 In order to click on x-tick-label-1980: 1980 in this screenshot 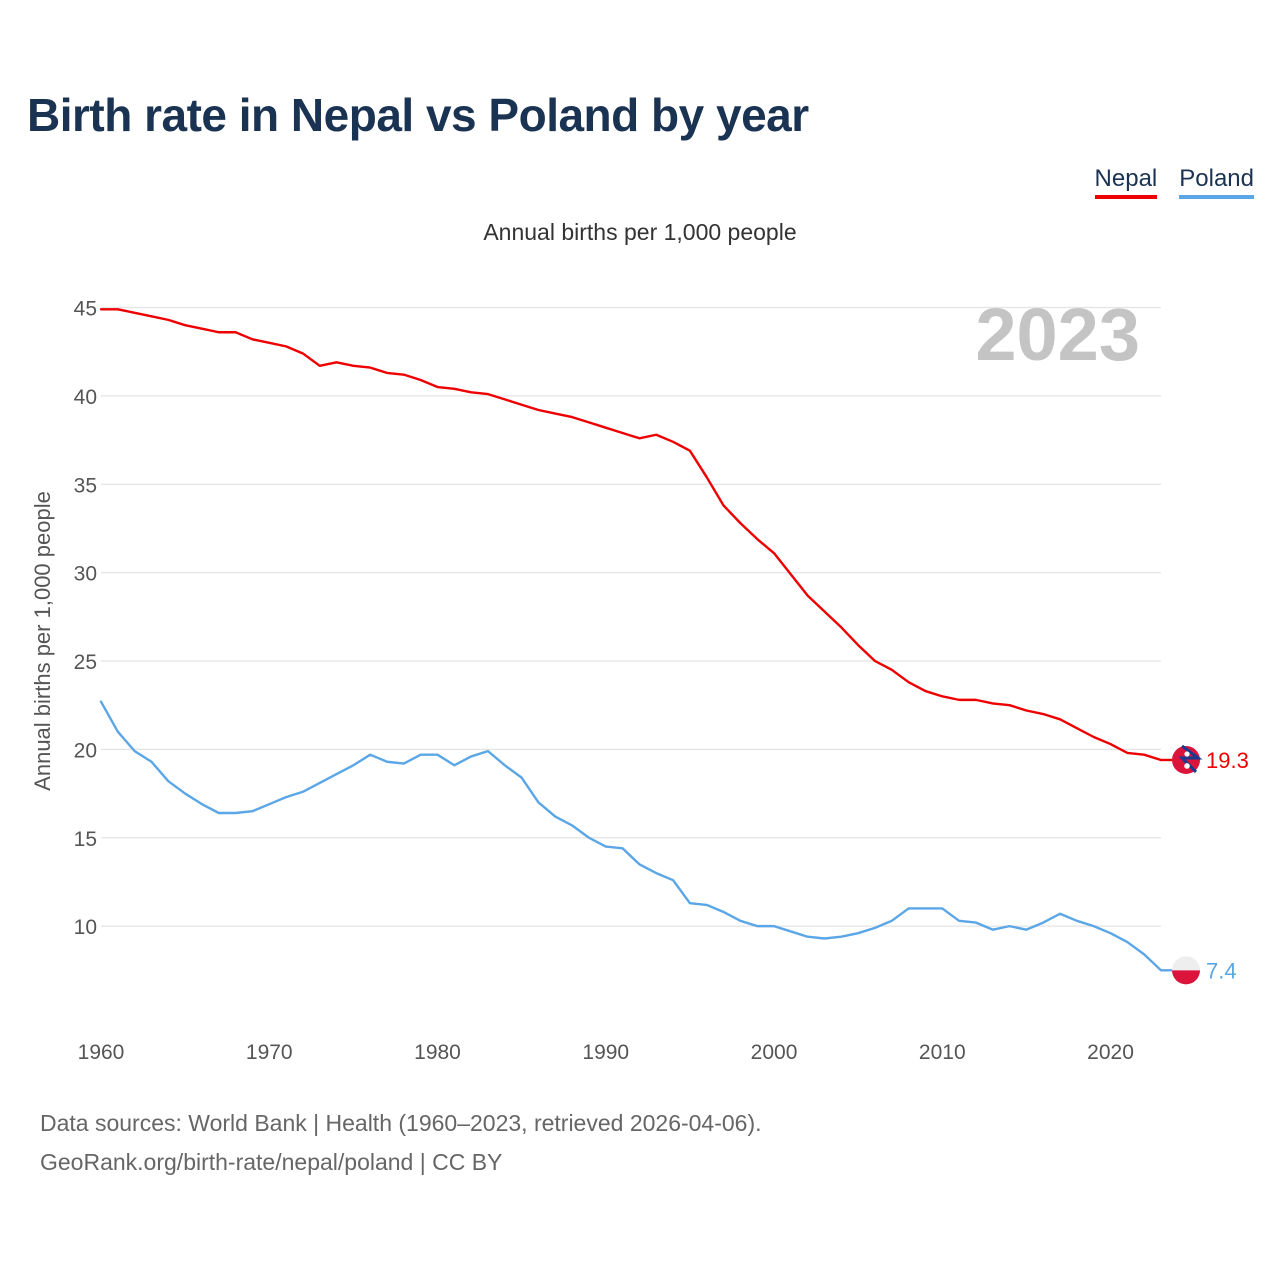, I will do `click(437, 1052)`.